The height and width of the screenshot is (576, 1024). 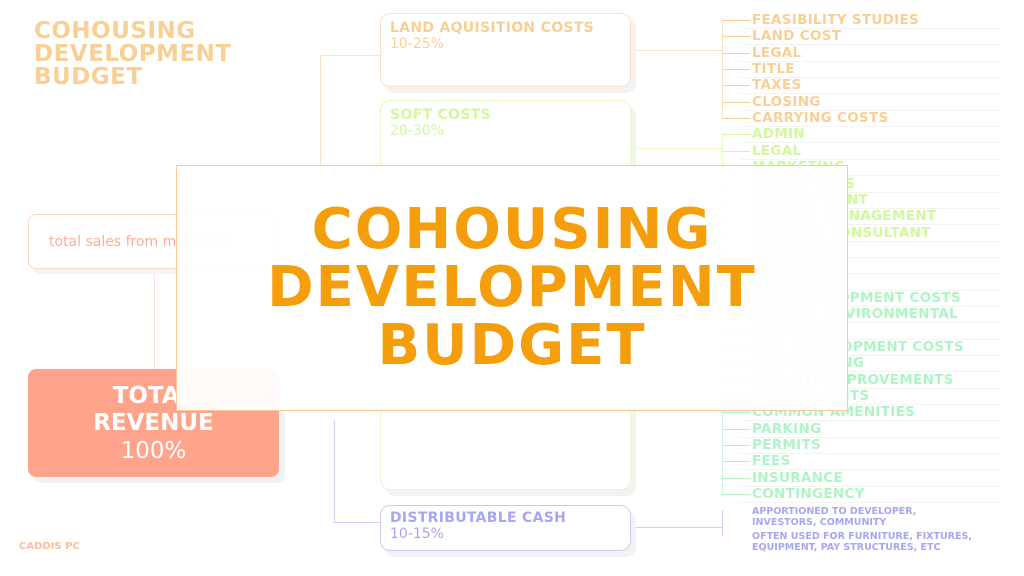 What do you see at coordinates (505, 50) in the screenshot?
I see `category-land: LAND AQUISITION COSTS 10-25%` at bounding box center [505, 50].